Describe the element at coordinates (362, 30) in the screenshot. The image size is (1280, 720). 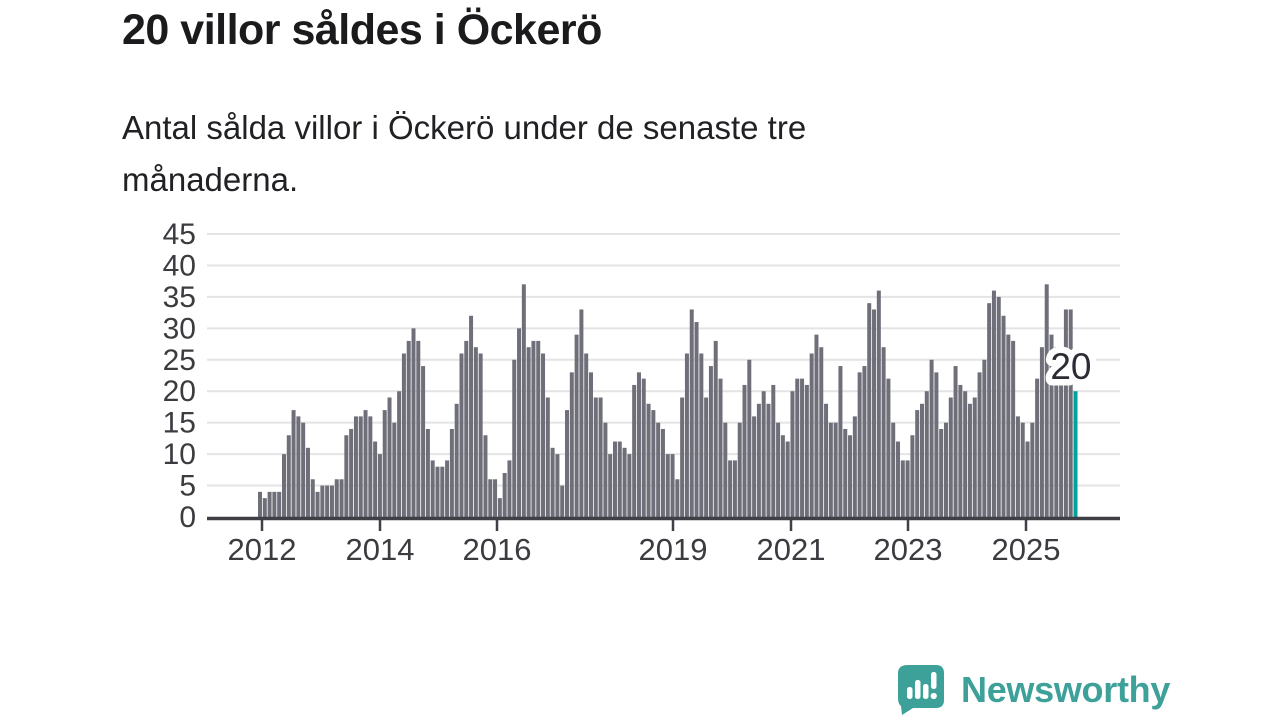
I see `chart-title: 20 villor såldes i Öckerö` at that location.